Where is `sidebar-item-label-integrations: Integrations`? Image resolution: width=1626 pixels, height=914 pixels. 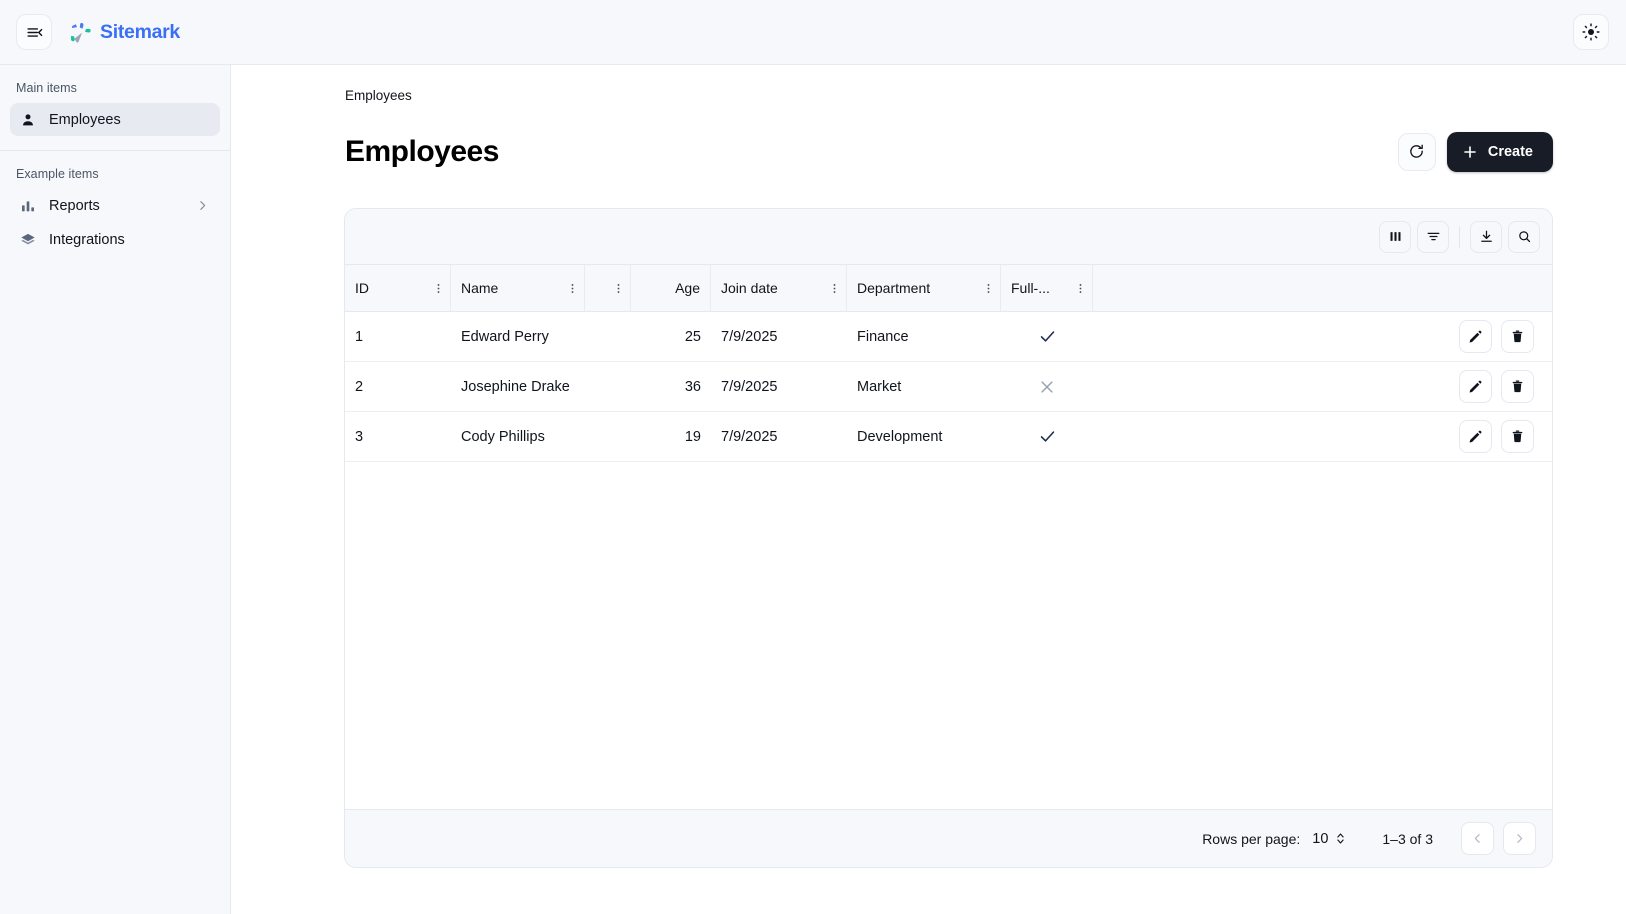 sidebar-item-label-integrations: Integrations is located at coordinates (87, 239).